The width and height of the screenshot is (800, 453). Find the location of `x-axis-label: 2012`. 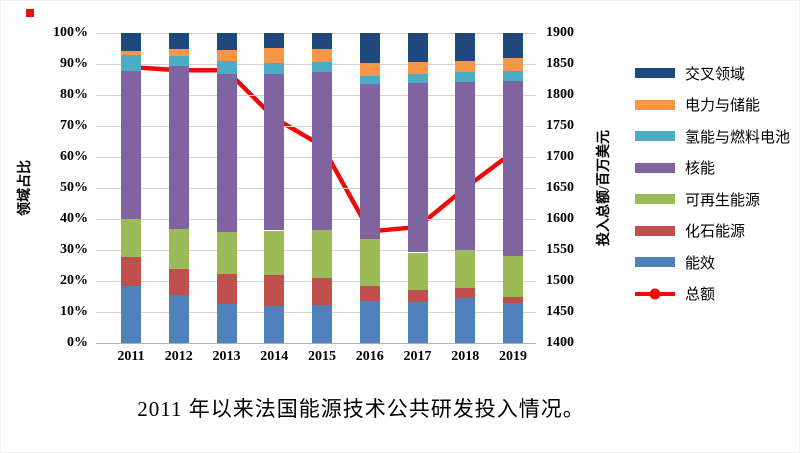

x-axis-label: 2012 is located at coordinates (178, 356).